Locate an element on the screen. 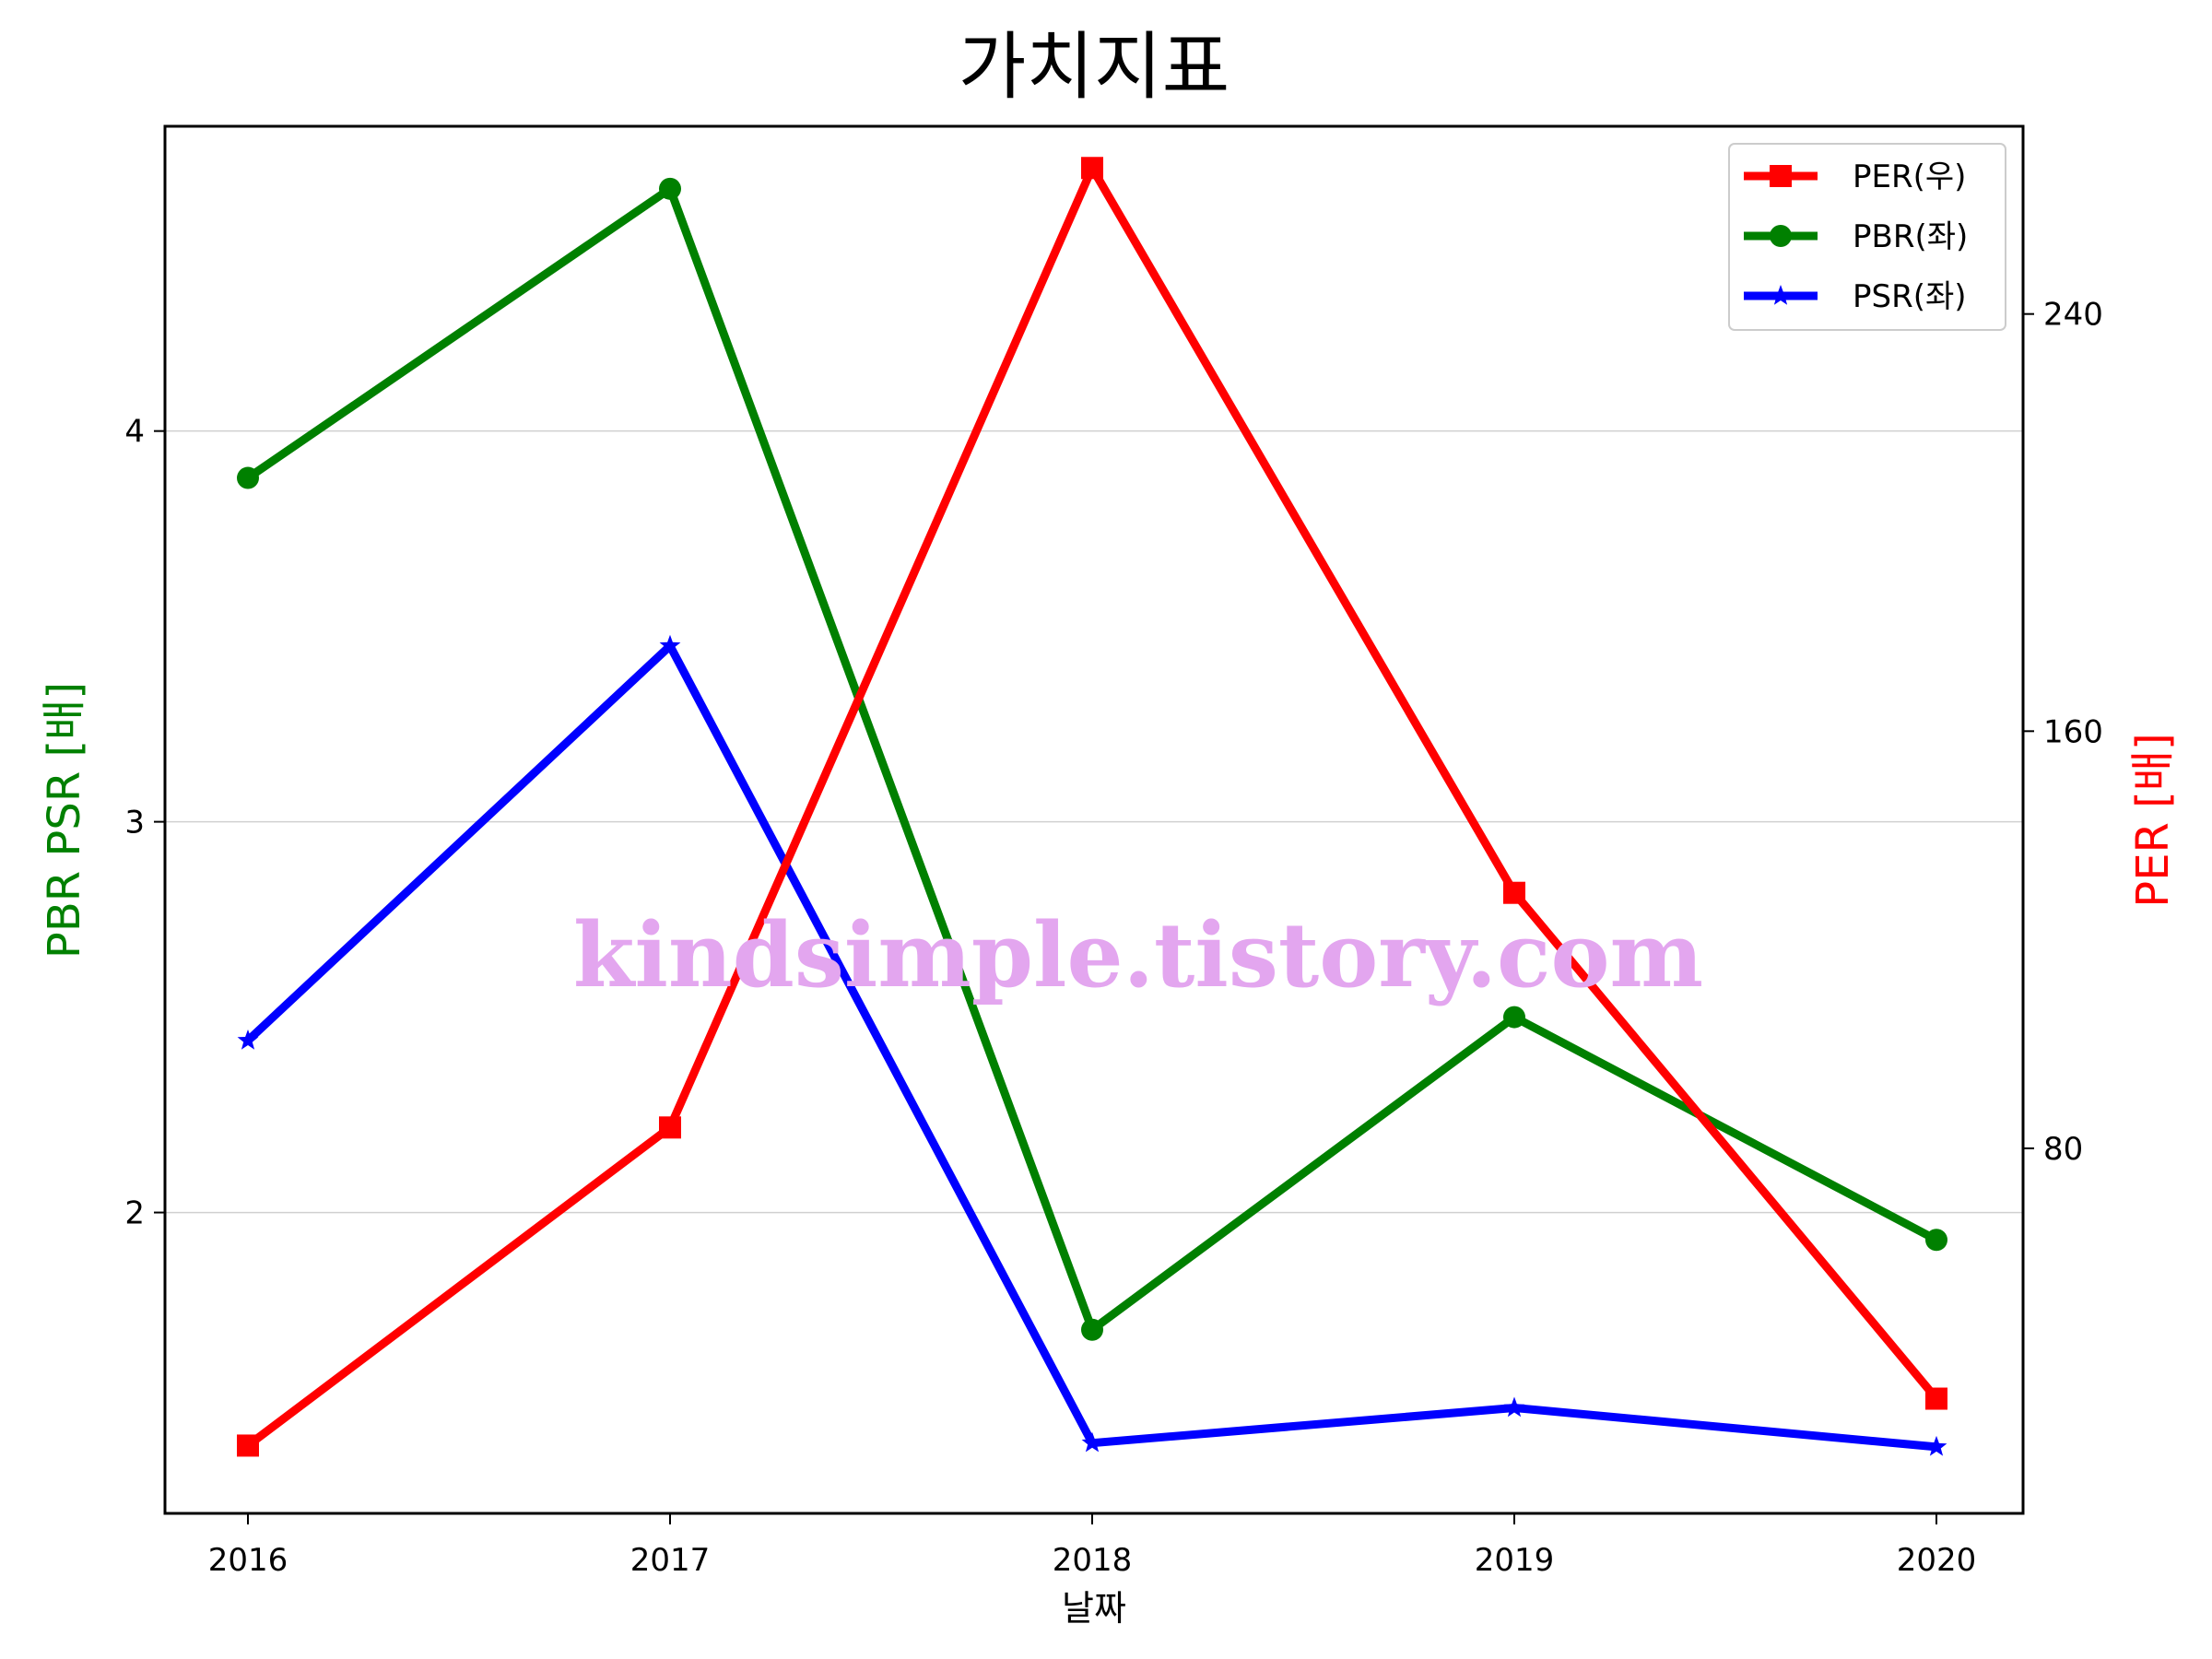 This screenshot has width=2212, height=1659. right-tick-label: 80 is located at coordinates (2063, 1149).